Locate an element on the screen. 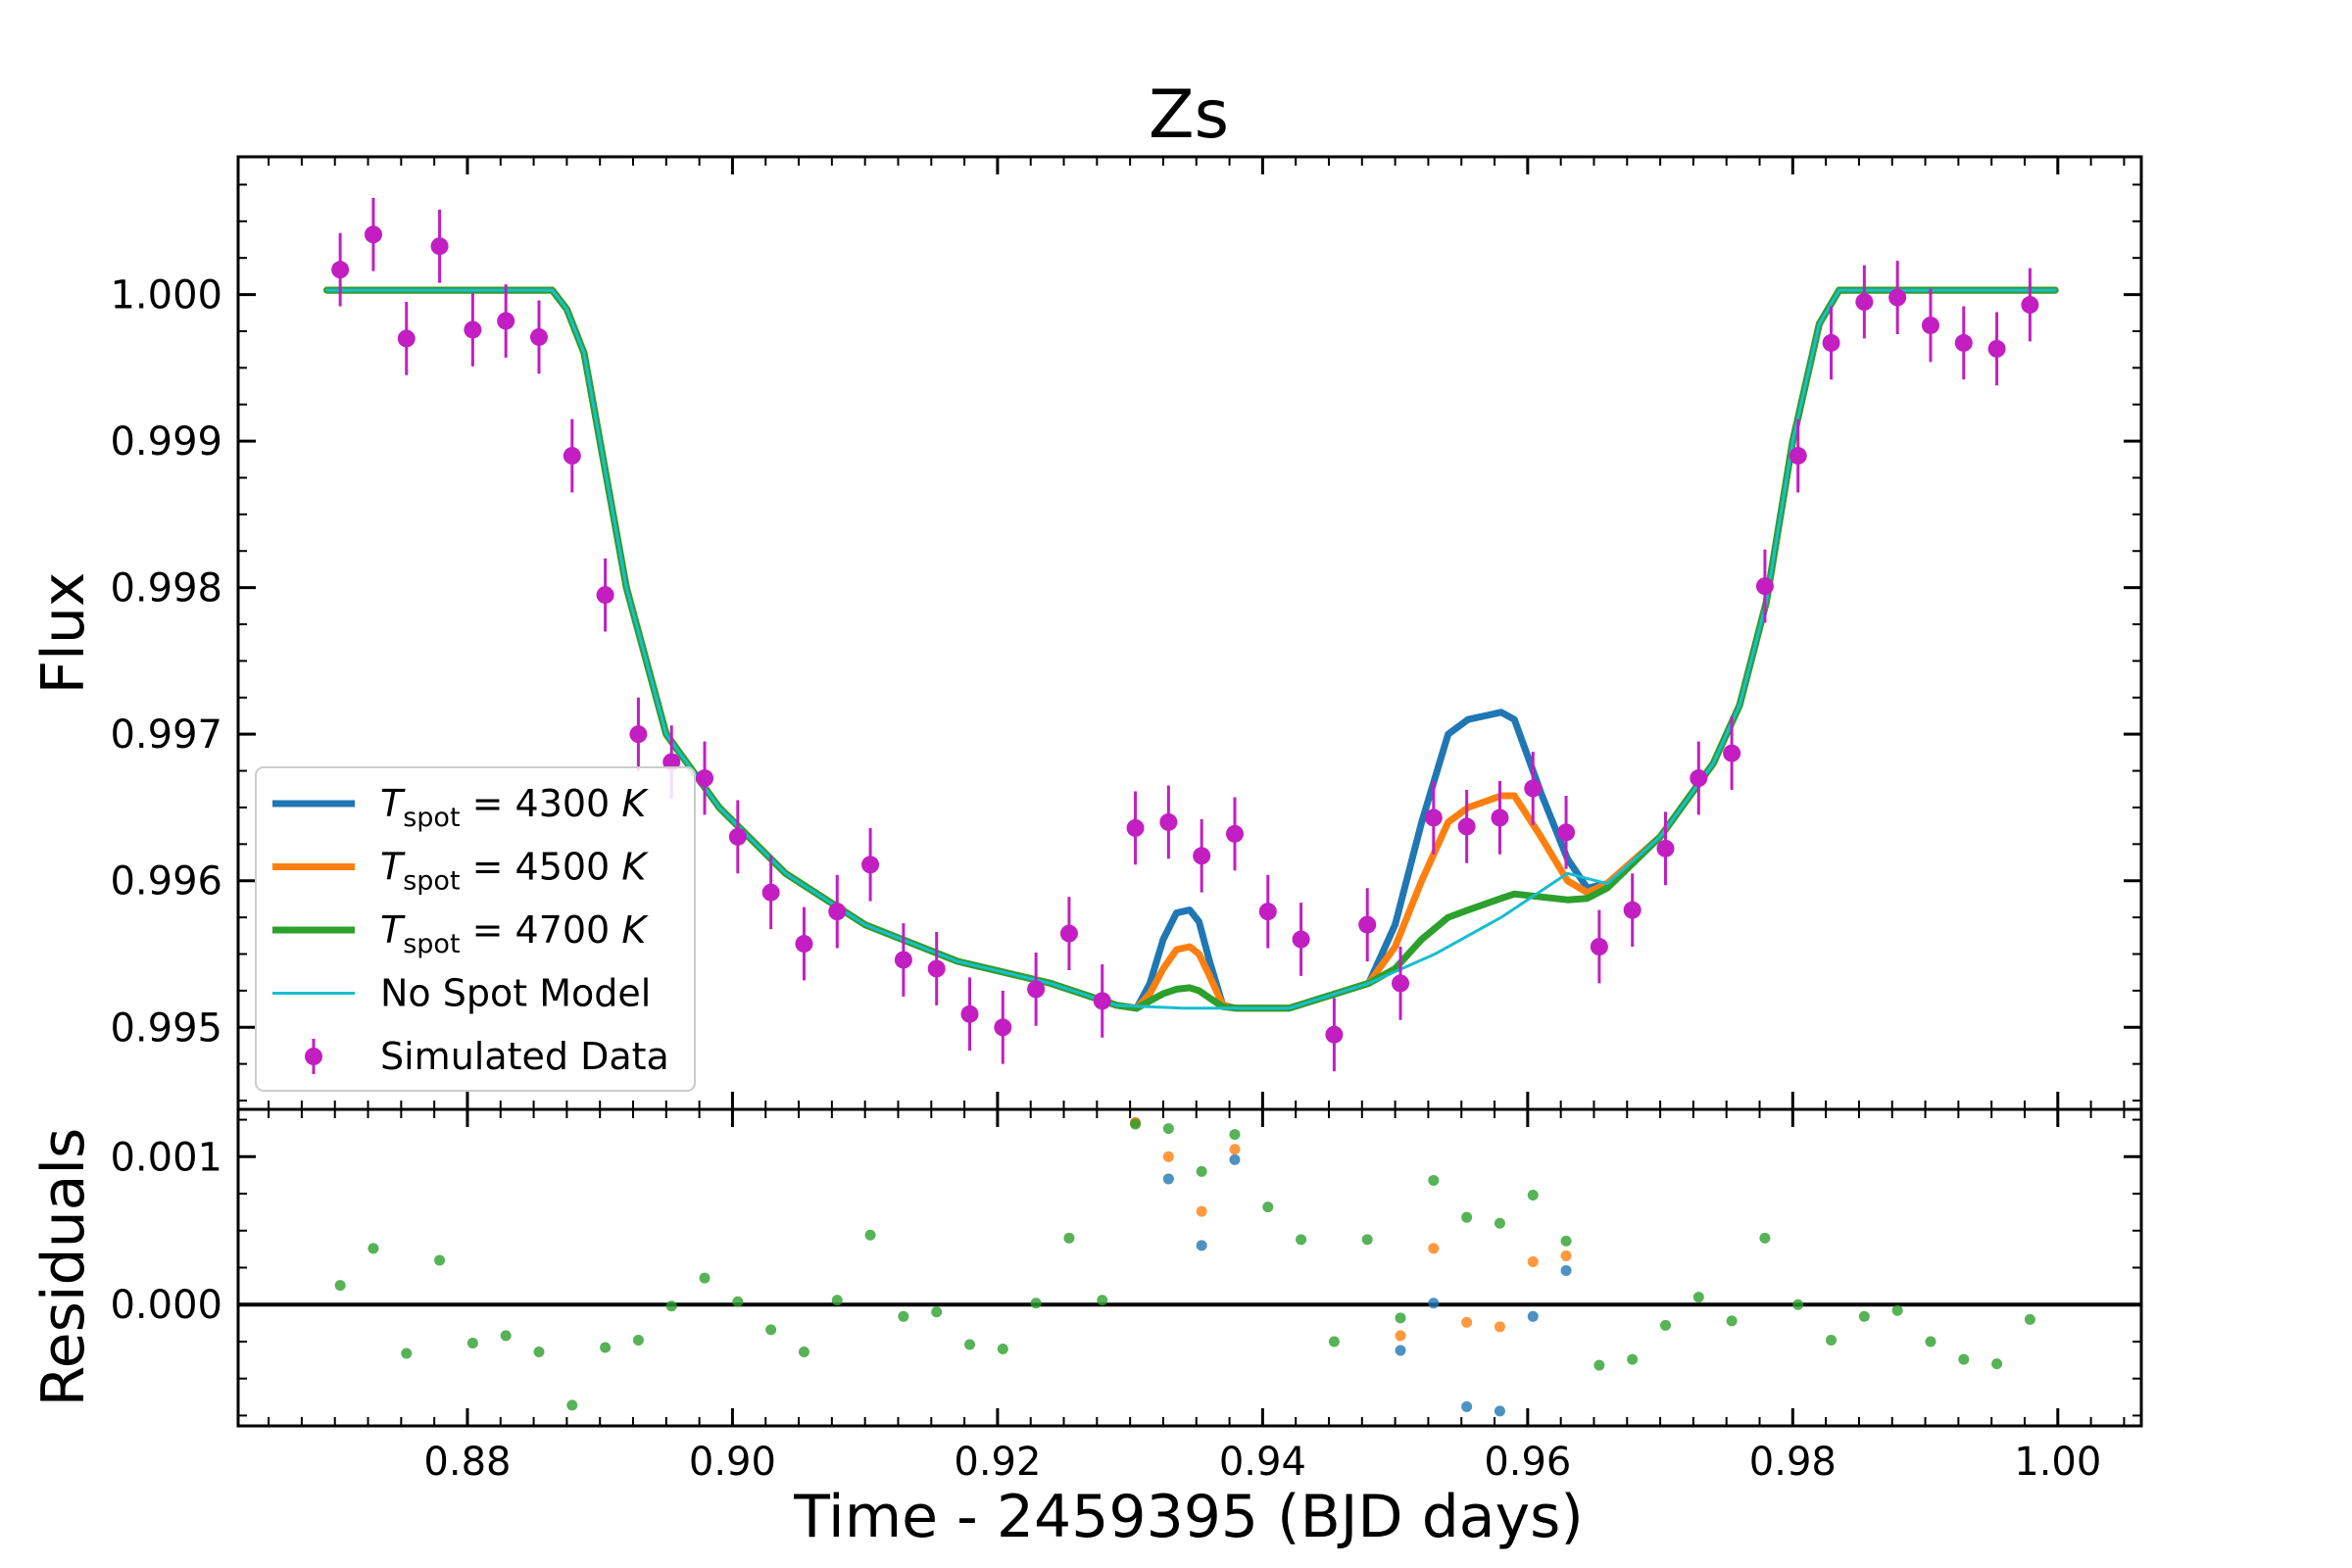  x-tick-label: 0.98 is located at coordinates (1793, 1462).